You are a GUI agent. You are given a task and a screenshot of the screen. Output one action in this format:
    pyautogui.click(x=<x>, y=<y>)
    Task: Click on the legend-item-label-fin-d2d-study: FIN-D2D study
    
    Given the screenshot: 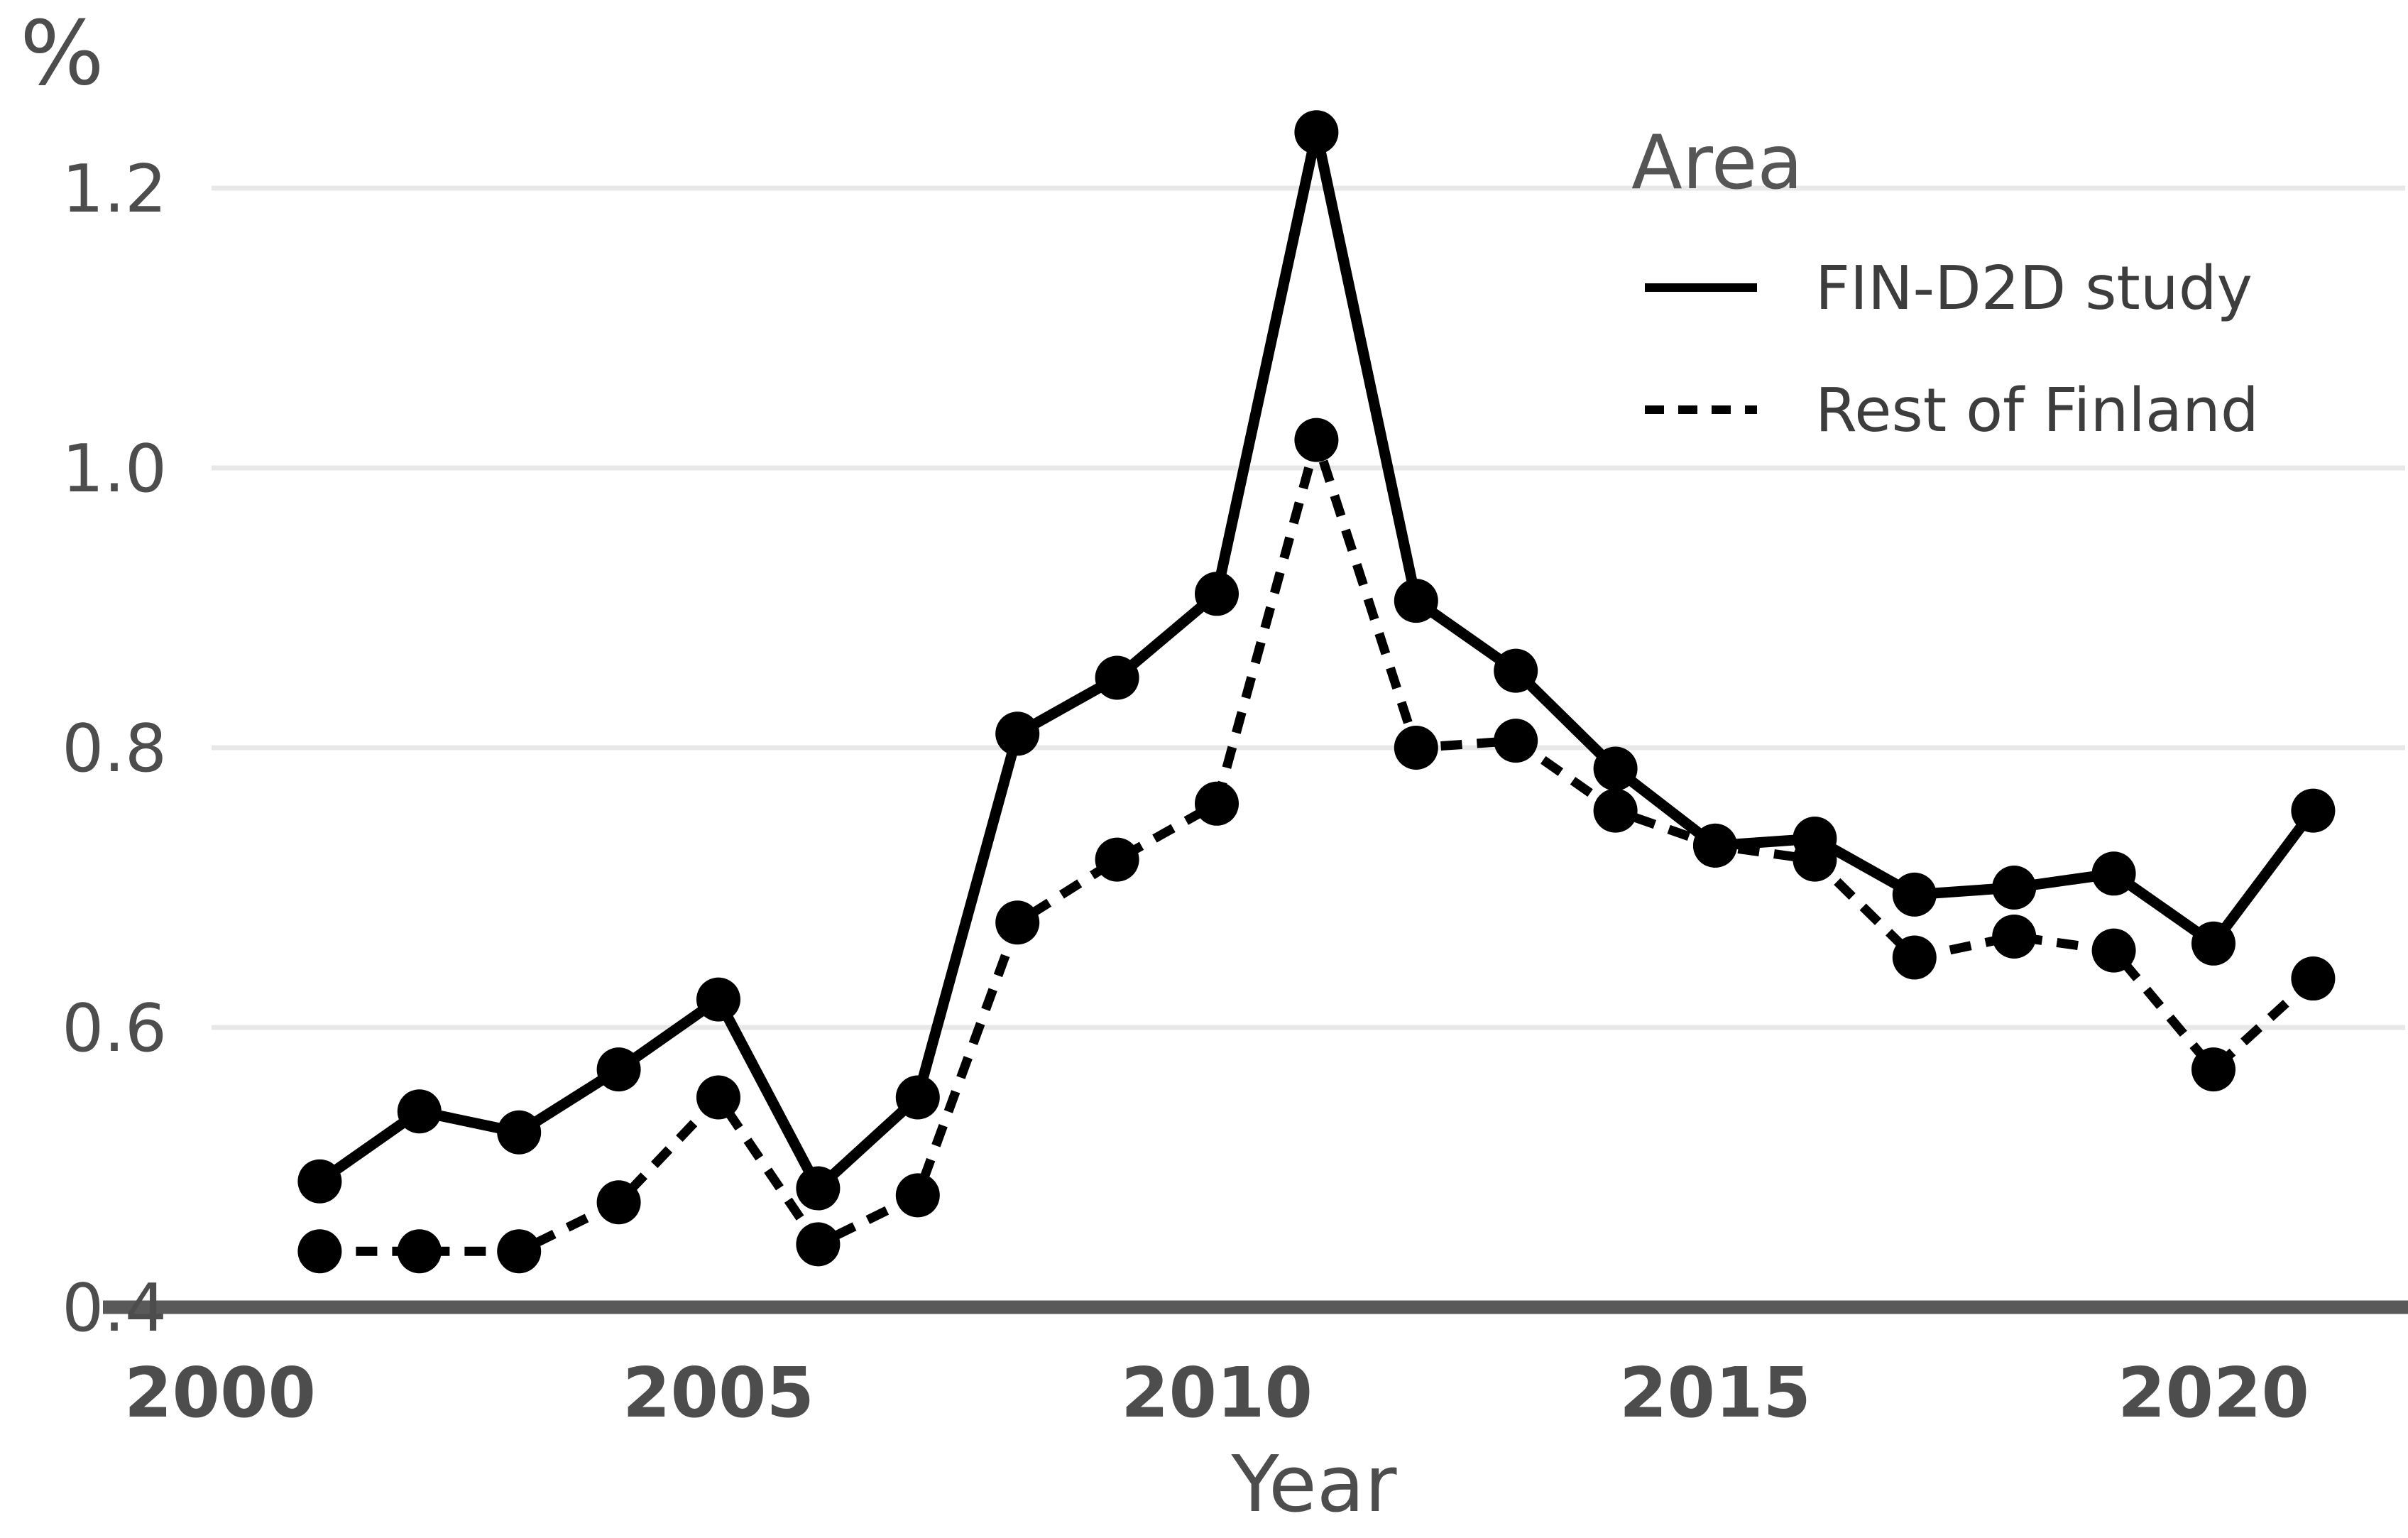 What is the action you would take?
    pyautogui.click(x=2034, y=288)
    